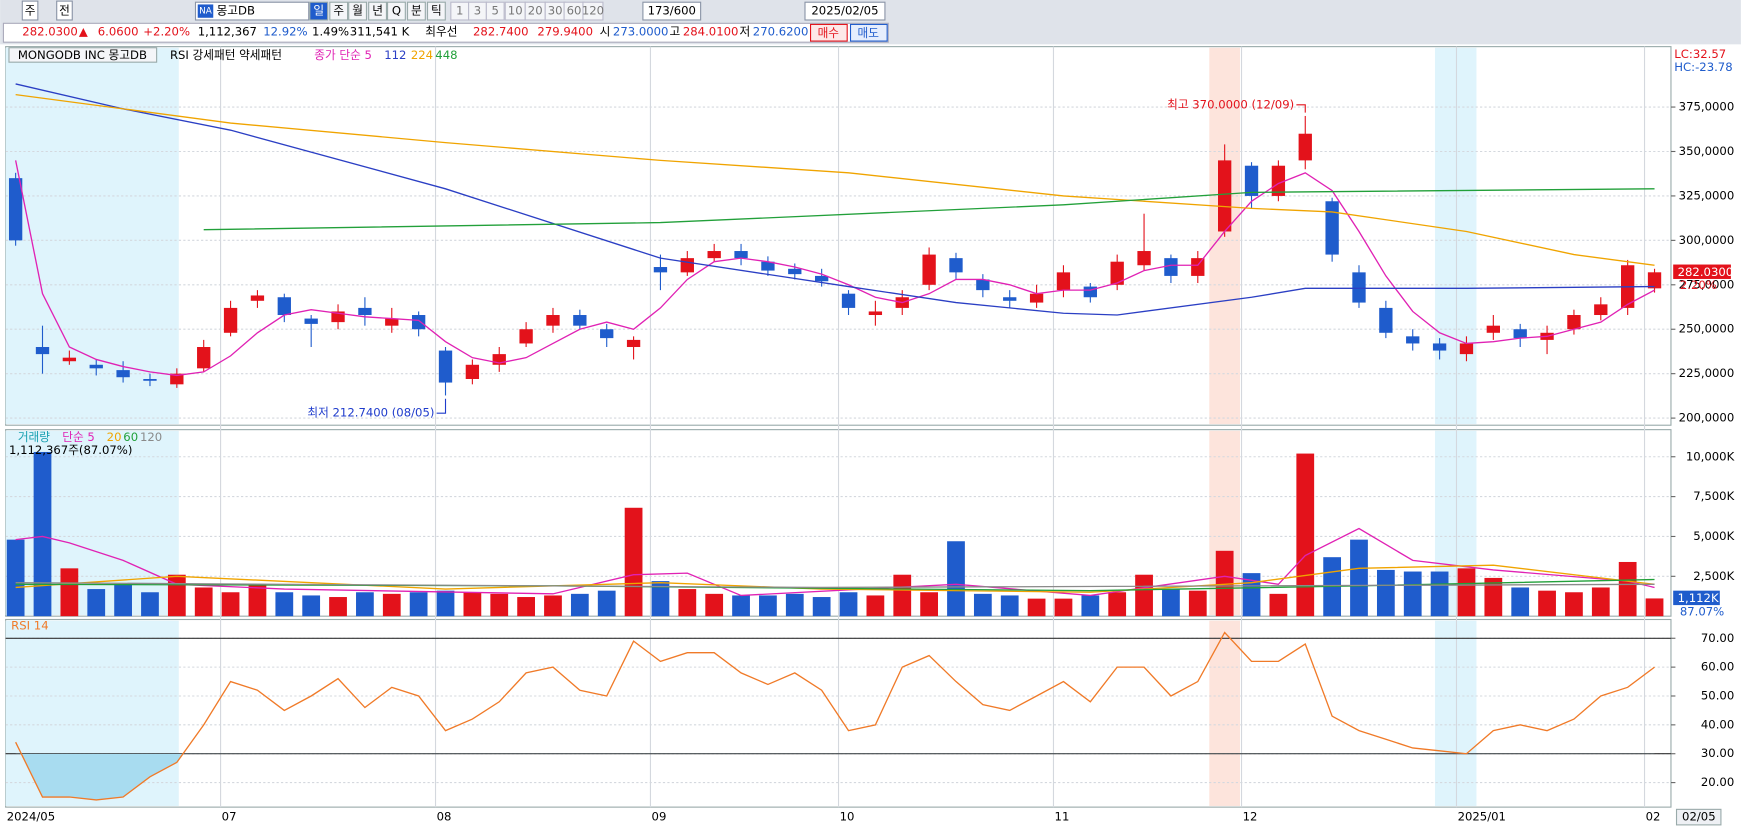 This screenshot has width=1741, height=830. What do you see at coordinates (343, 55) in the screenshot?
I see `legend-entry: 종가 단순 5` at bounding box center [343, 55].